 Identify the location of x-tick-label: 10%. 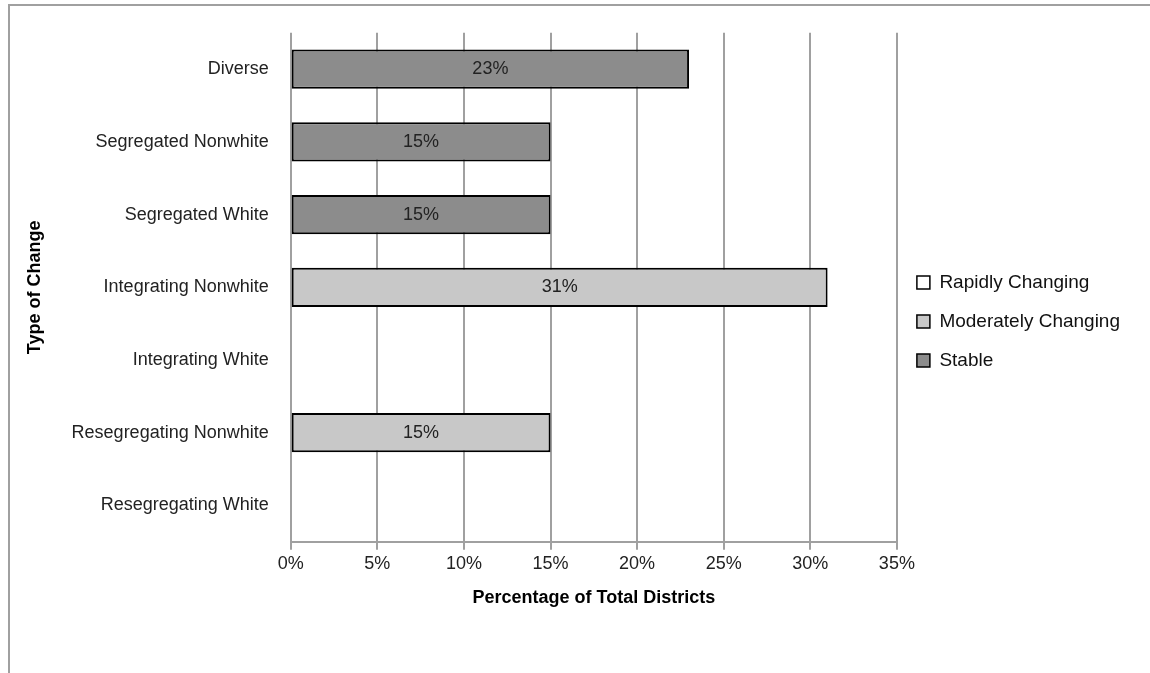
(463, 562).